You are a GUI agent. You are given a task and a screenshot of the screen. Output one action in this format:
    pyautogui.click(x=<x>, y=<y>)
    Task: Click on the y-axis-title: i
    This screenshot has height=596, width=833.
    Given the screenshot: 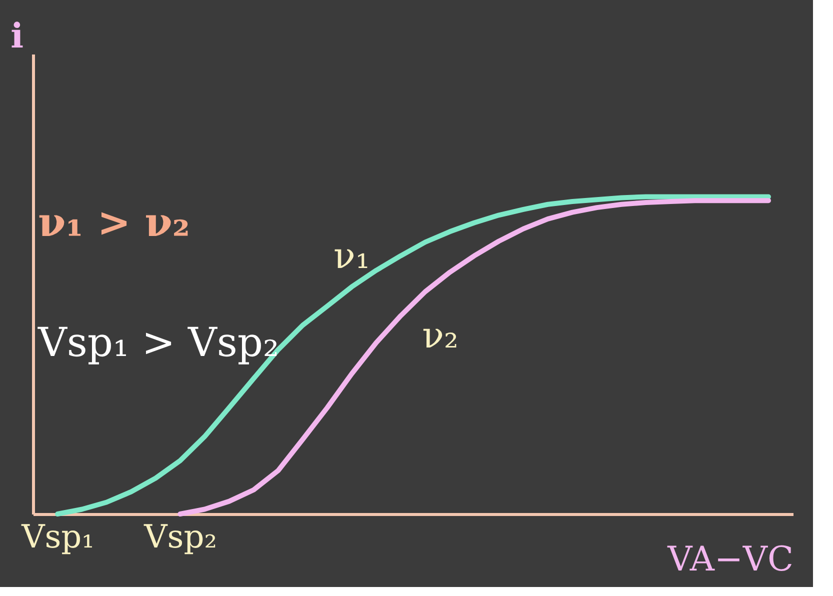 What is the action you would take?
    pyautogui.click(x=17, y=36)
    